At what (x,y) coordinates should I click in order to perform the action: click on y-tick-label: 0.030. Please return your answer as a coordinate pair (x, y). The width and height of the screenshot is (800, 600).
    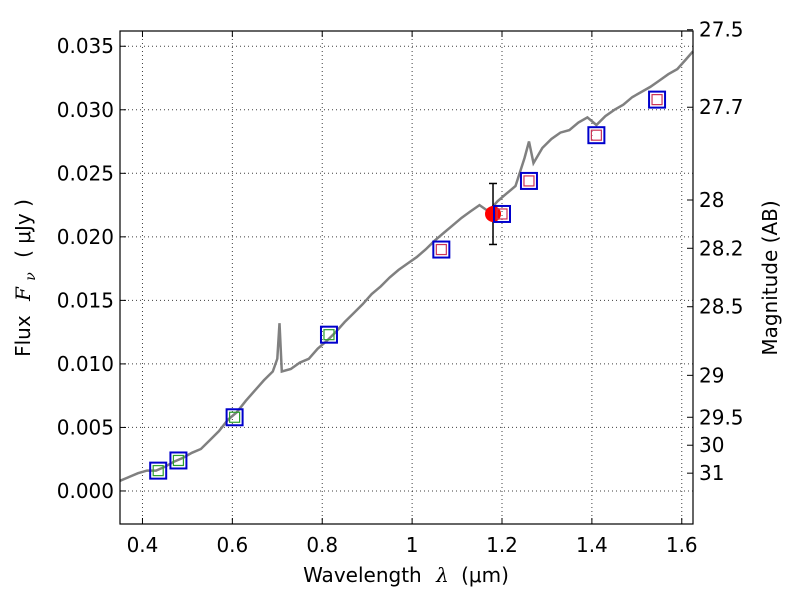
    Looking at the image, I should click on (85, 110).